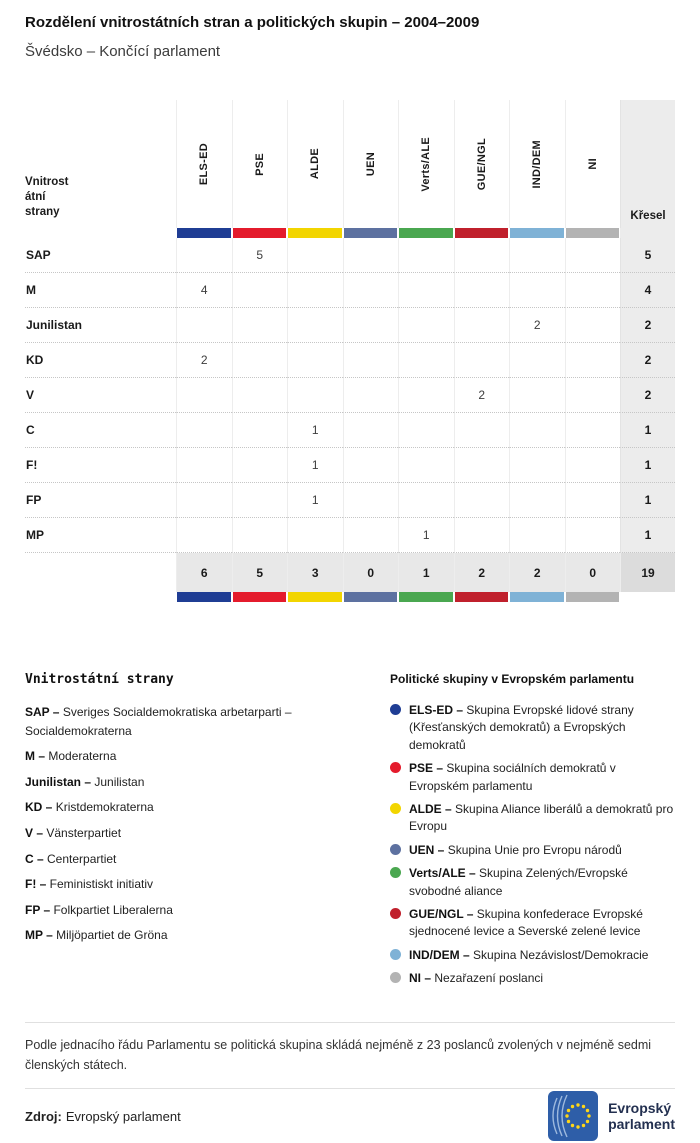 The image size is (700, 1143). What do you see at coordinates (43, 1116) in the screenshot?
I see `source-label: Zdroj:` at bounding box center [43, 1116].